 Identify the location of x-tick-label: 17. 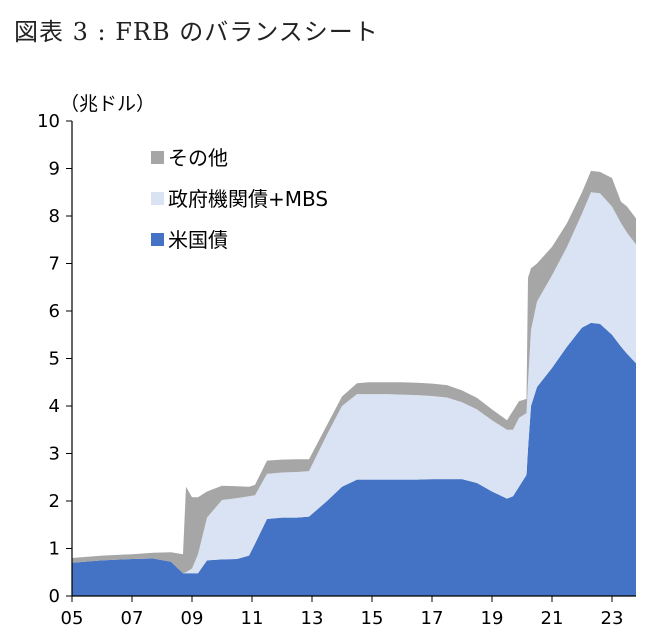
(432, 618).